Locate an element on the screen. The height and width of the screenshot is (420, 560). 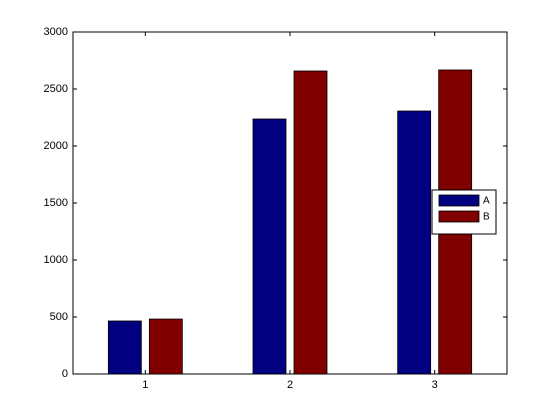
x-tick-label: 2 is located at coordinates (290, 385).